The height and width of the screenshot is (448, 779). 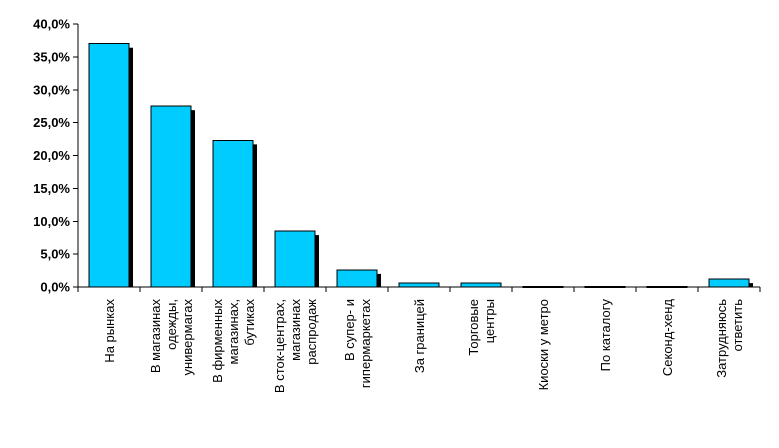 What do you see at coordinates (51, 188) in the screenshot?
I see `y-tick-label: 15,0%` at bounding box center [51, 188].